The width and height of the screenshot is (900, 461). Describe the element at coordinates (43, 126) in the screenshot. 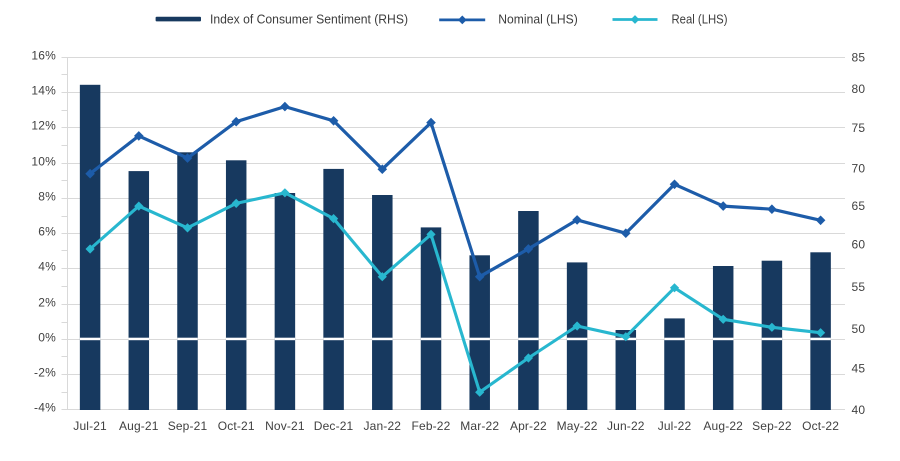

I see `svg-text: 12%` at that location.